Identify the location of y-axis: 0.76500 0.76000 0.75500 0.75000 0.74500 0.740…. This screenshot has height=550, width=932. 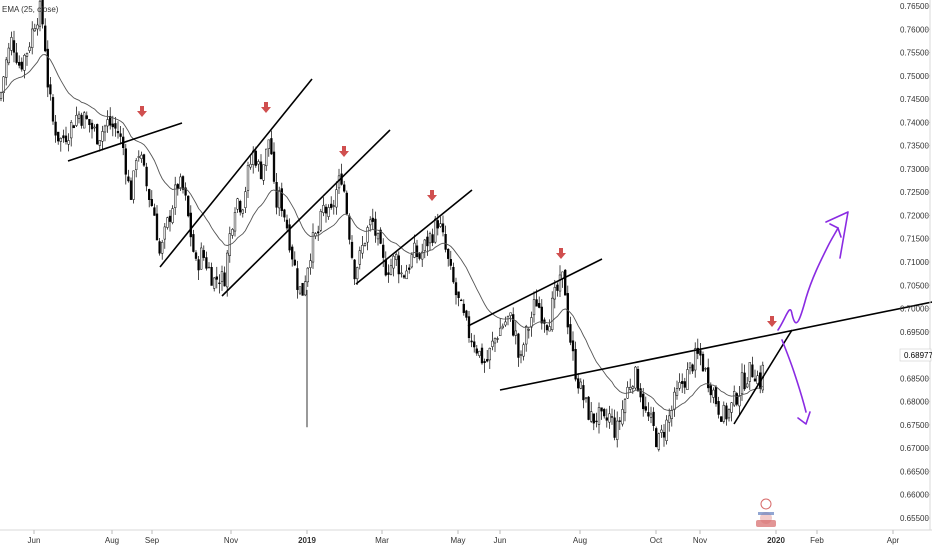
(915, 262).